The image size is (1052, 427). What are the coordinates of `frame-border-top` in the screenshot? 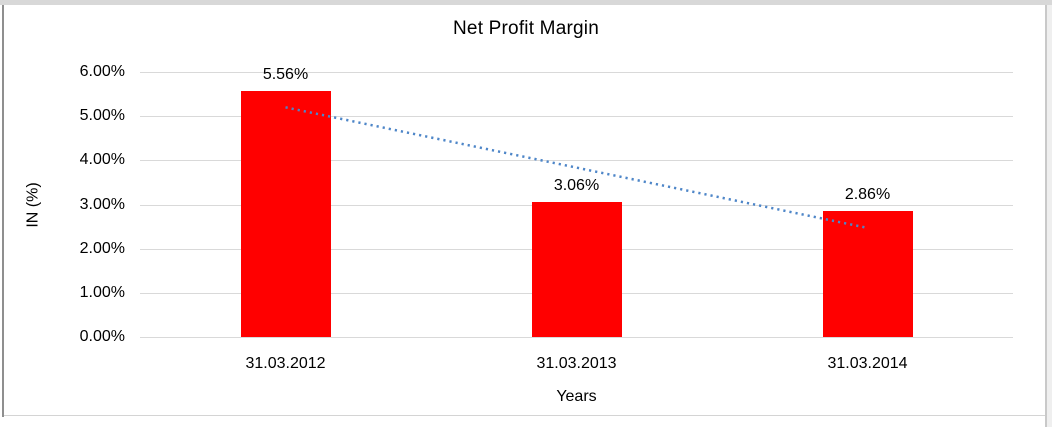 It's located at (526, 2).